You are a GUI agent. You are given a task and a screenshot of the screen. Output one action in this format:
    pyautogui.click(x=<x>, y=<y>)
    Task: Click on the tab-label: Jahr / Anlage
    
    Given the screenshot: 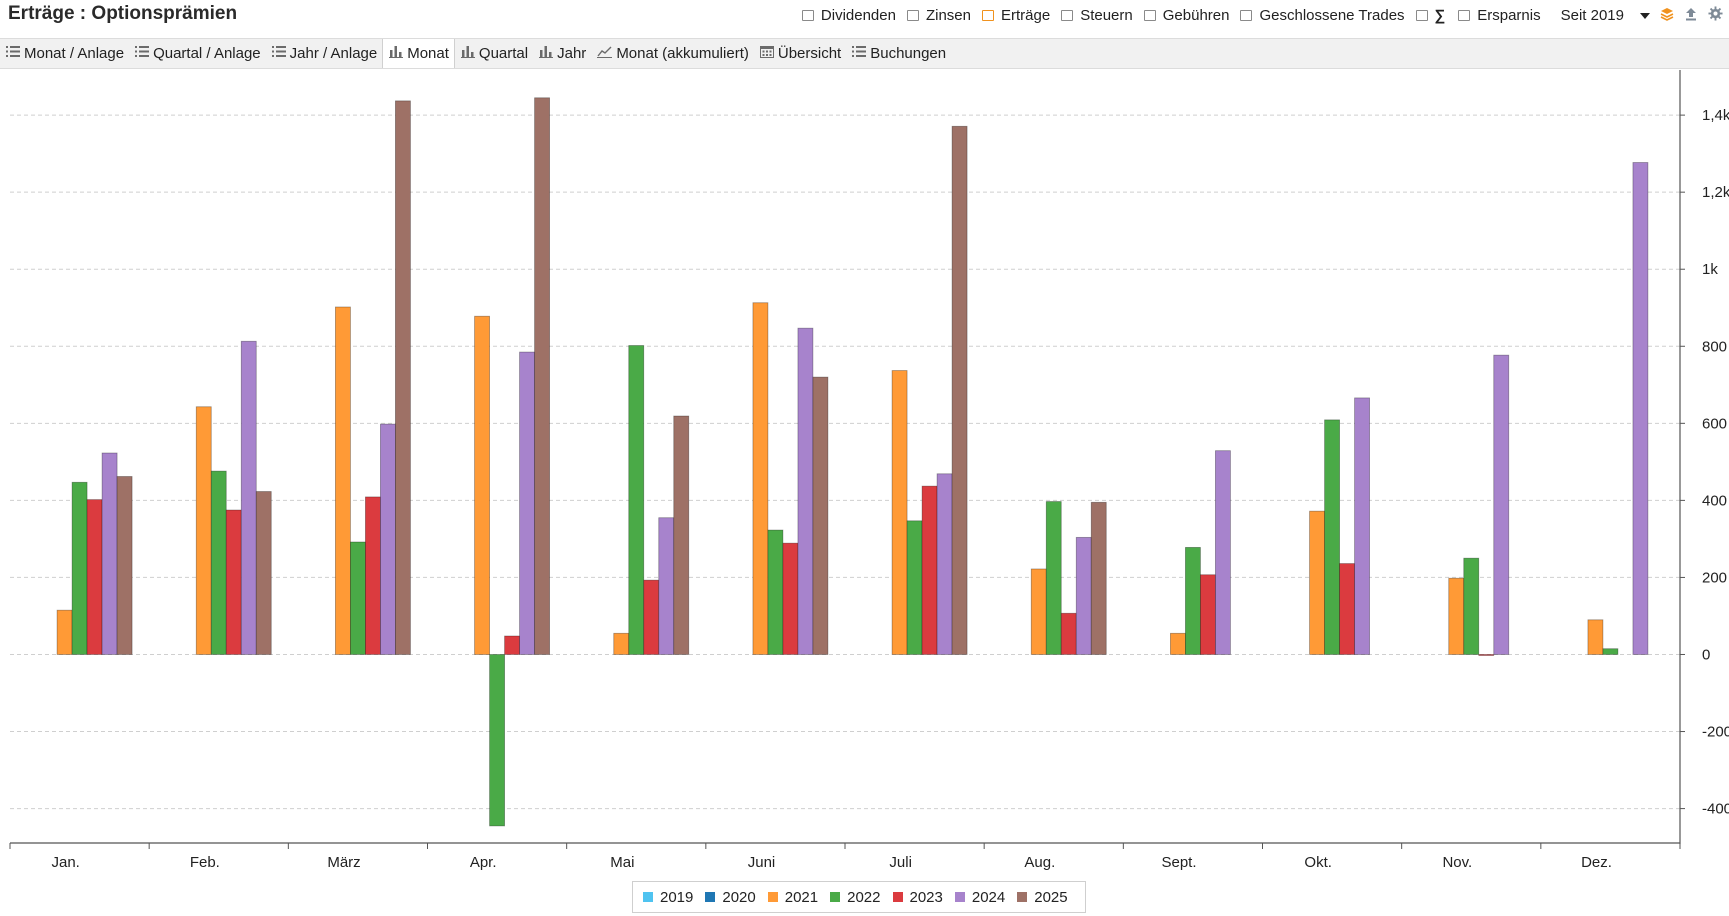 What is the action you would take?
    pyautogui.click(x=333, y=53)
    